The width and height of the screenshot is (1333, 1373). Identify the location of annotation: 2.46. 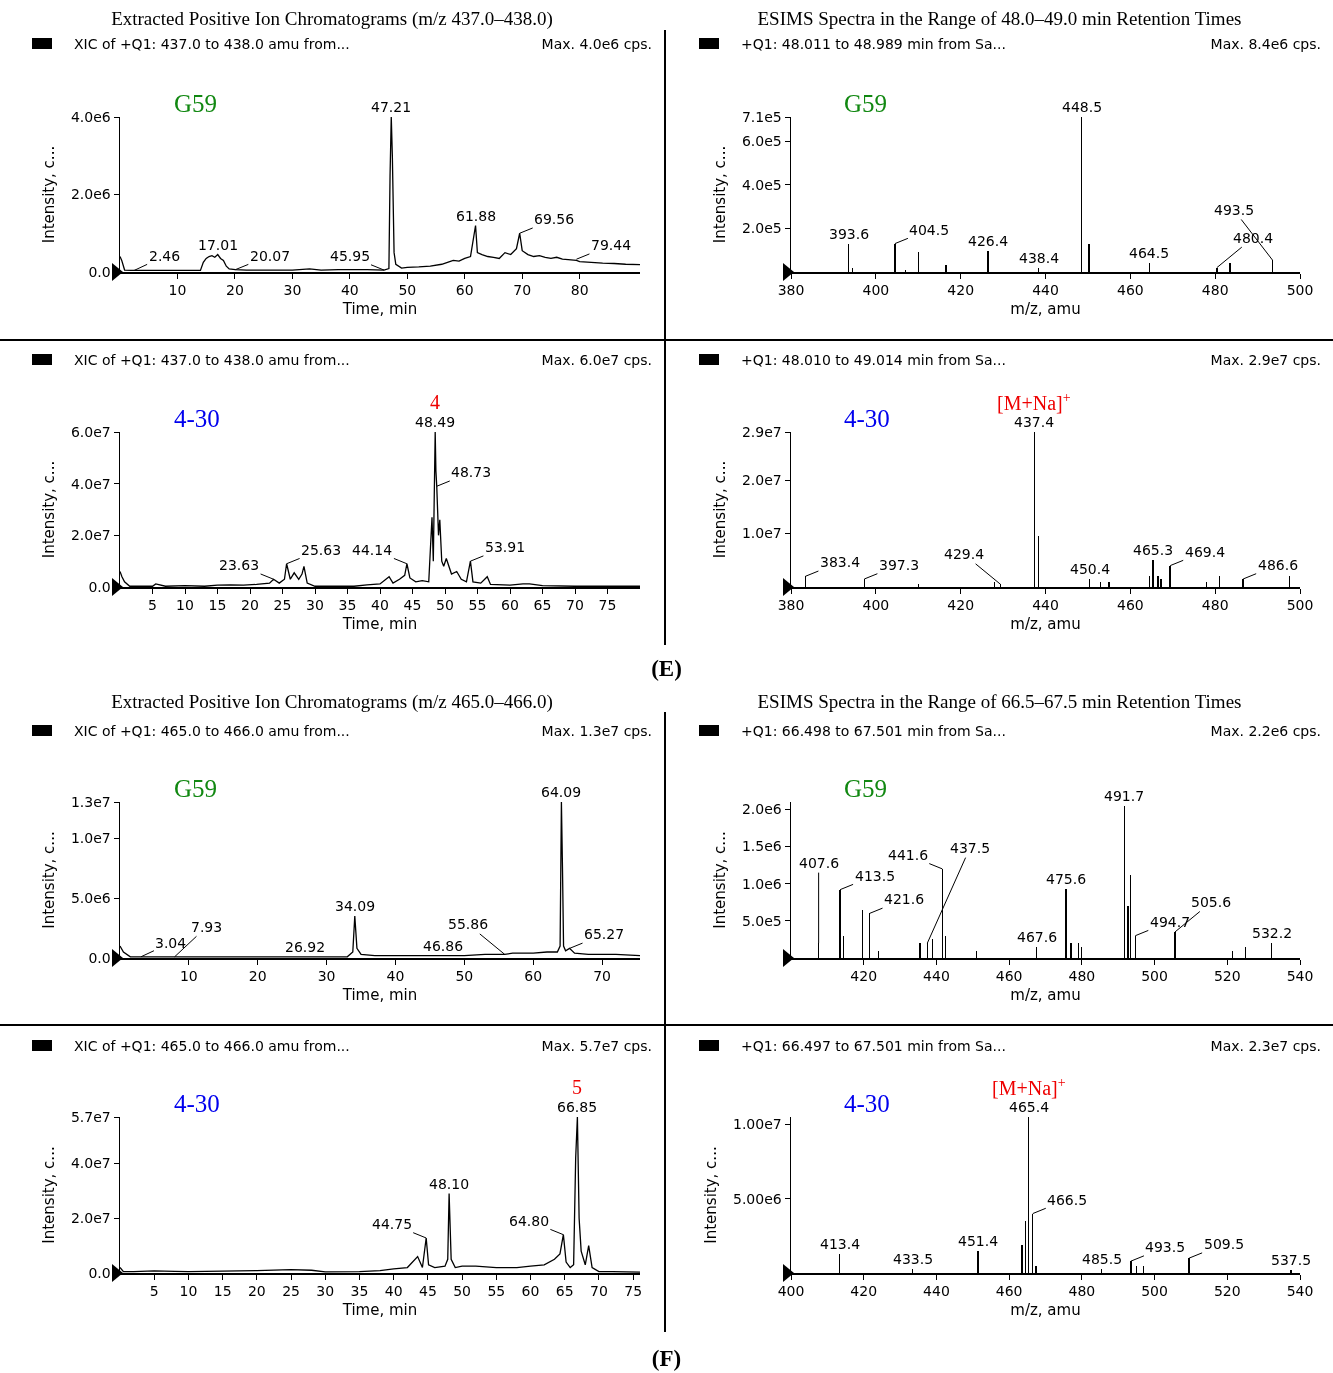
(165, 256).